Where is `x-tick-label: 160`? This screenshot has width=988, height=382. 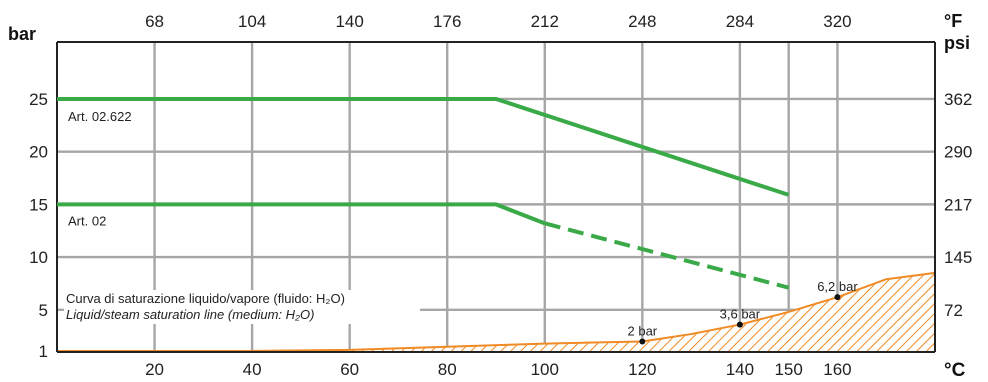
x-tick-label: 160 is located at coordinates (837, 368).